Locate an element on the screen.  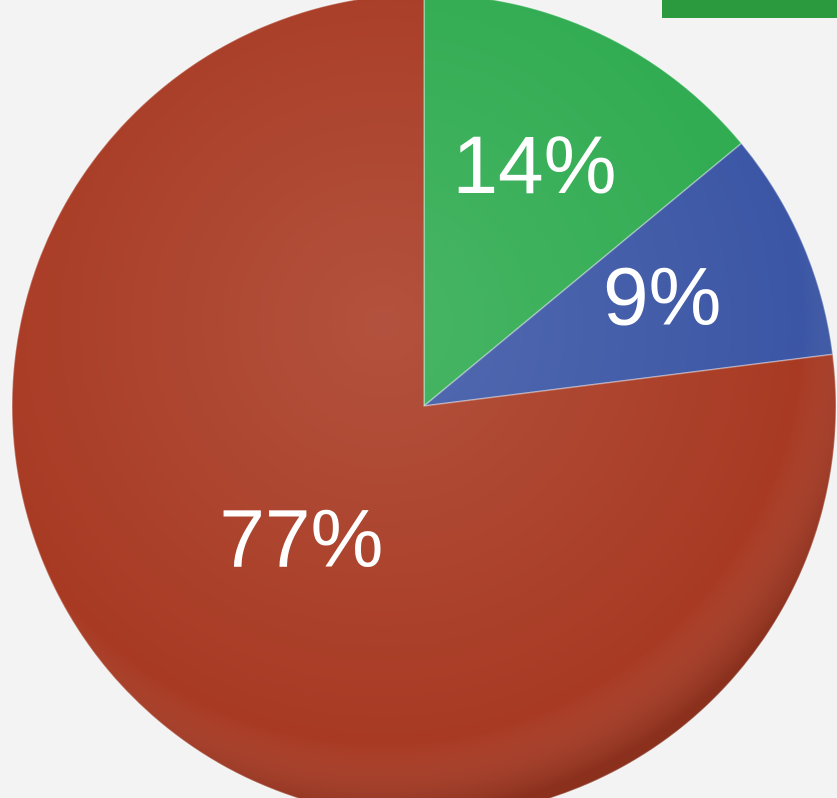
data-label: 14% is located at coordinates (534, 165).